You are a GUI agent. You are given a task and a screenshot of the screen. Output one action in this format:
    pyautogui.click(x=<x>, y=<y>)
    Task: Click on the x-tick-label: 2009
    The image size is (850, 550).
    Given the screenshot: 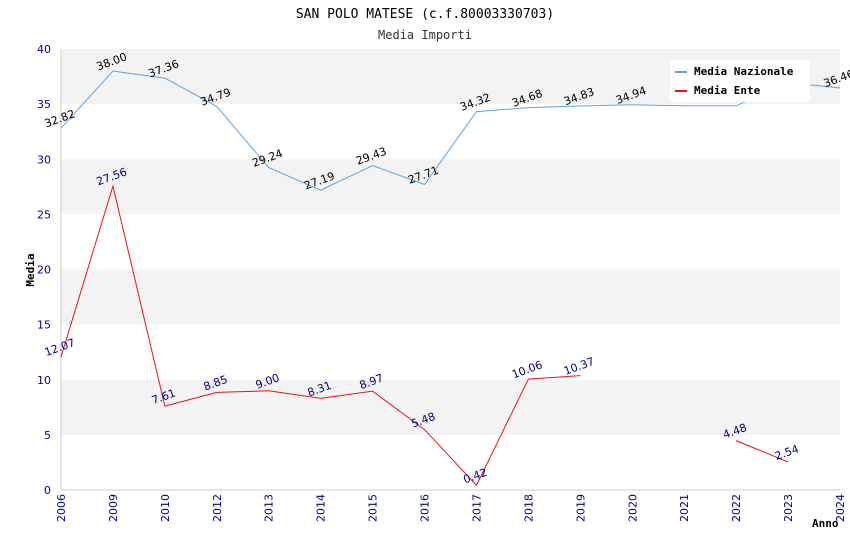 What is the action you would take?
    pyautogui.click(x=113, y=508)
    